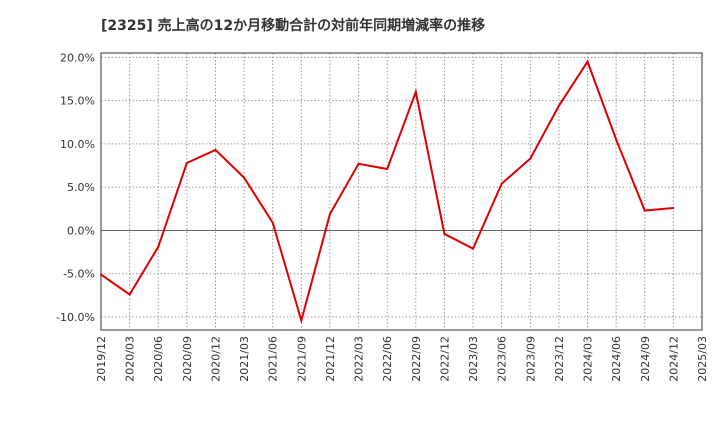 This screenshot has width=720, height=440. I want to click on x-tick-label: 2024/12, so click(673, 359).